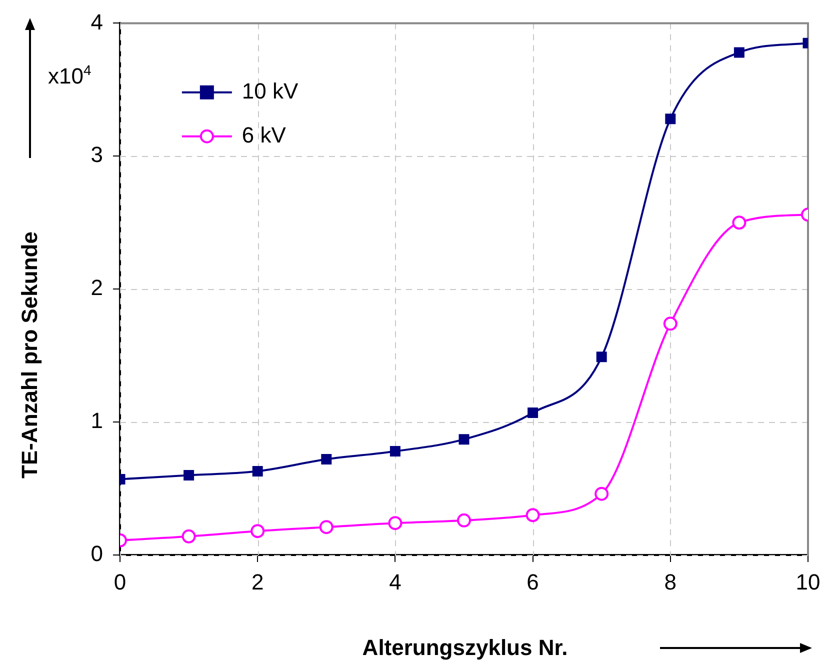 The image size is (829, 668). Describe the element at coordinates (96, 553) in the screenshot. I see `y-tick-label: 0` at that location.